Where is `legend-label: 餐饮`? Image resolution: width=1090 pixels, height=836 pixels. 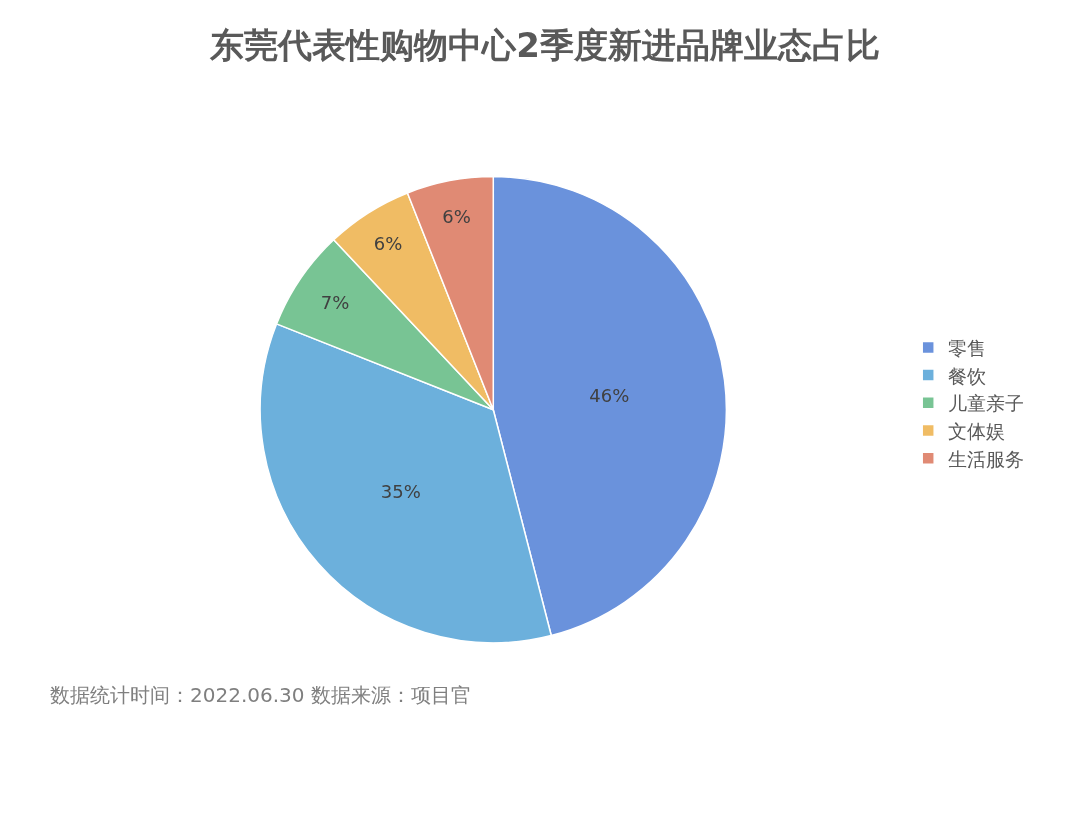
legend-label: 餐饮 is located at coordinates (967, 375).